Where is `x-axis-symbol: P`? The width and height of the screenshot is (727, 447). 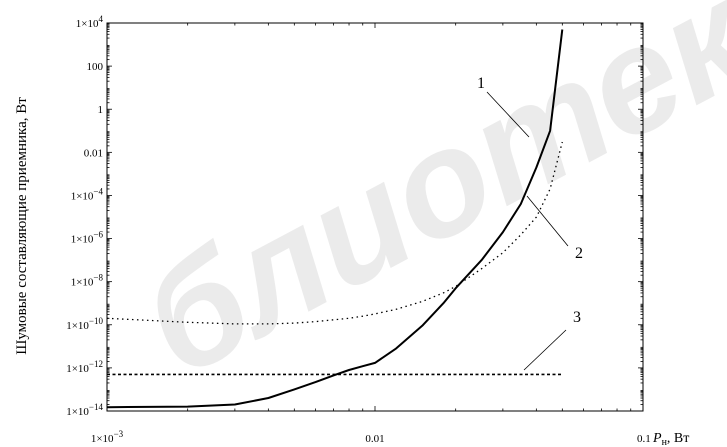 x-axis-symbol: P is located at coordinates (657, 438).